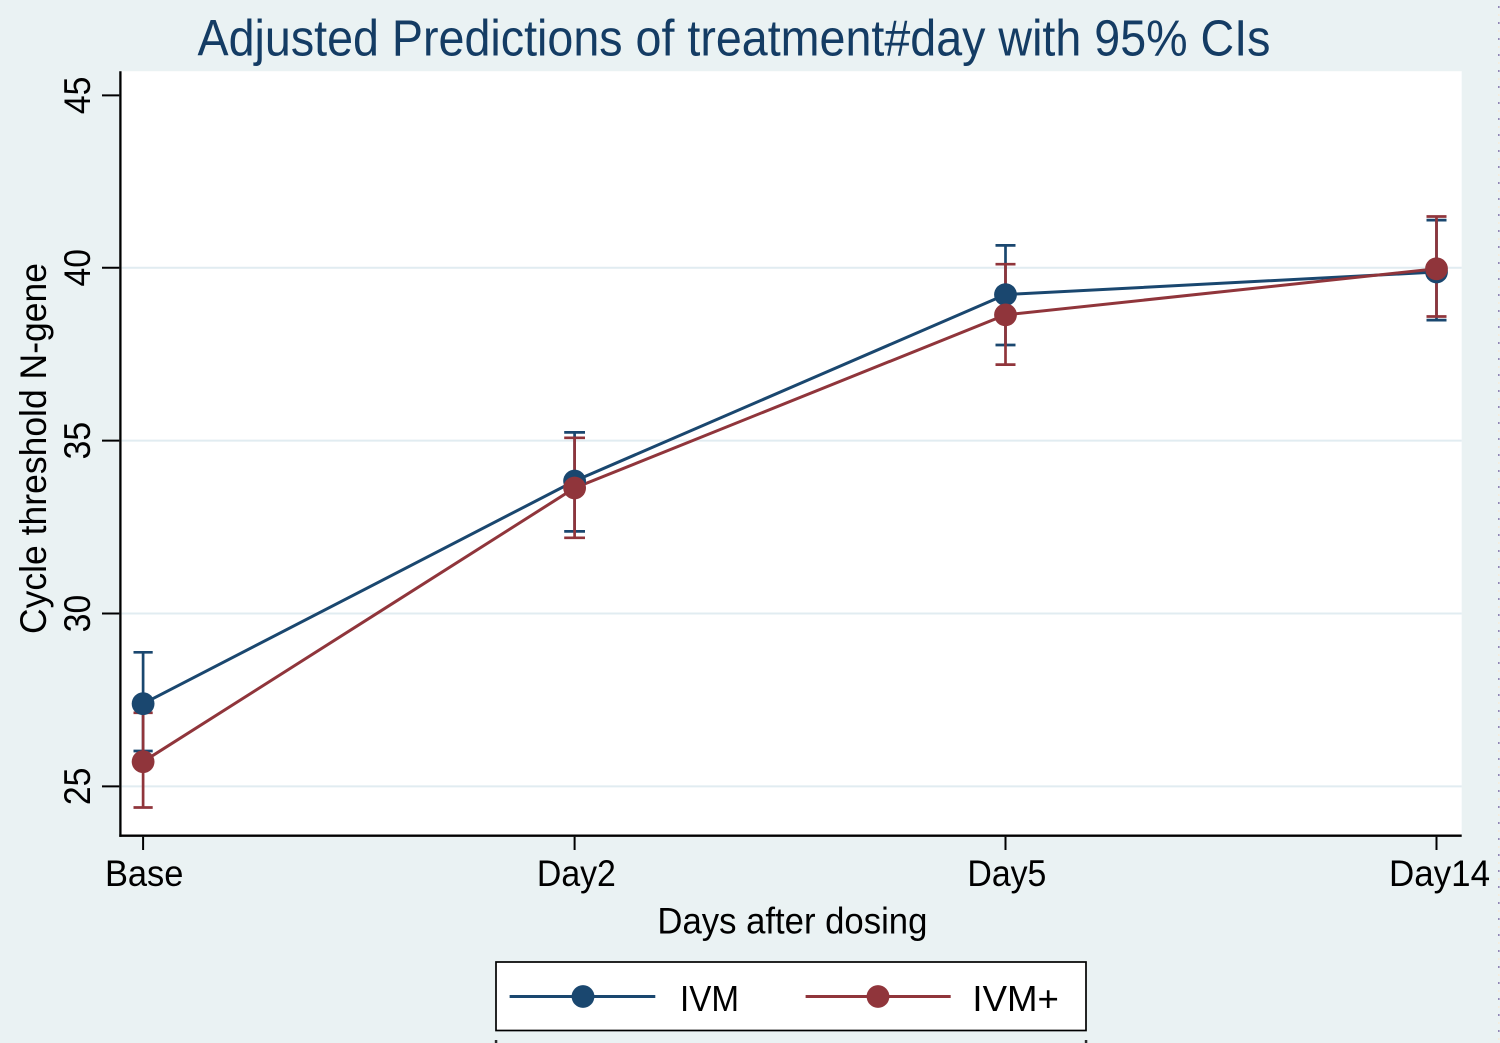 Image resolution: width=1500 pixels, height=1043 pixels. What do you see at coordinates (1439, 873) in the screenshot?
I see `svg-text: Day14` at bounding box center [1439, 873].